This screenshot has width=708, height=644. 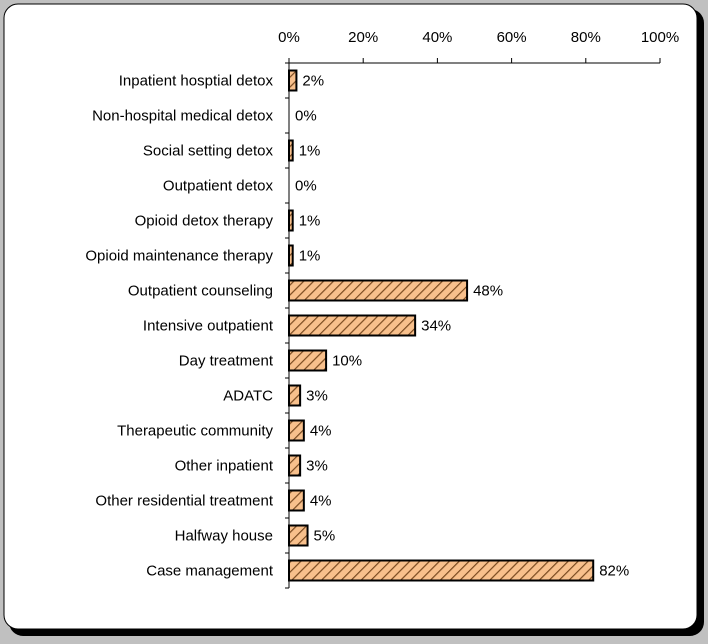 I want to click on y-tick-label: Outpatient counseling, so click(x=200, y=290).